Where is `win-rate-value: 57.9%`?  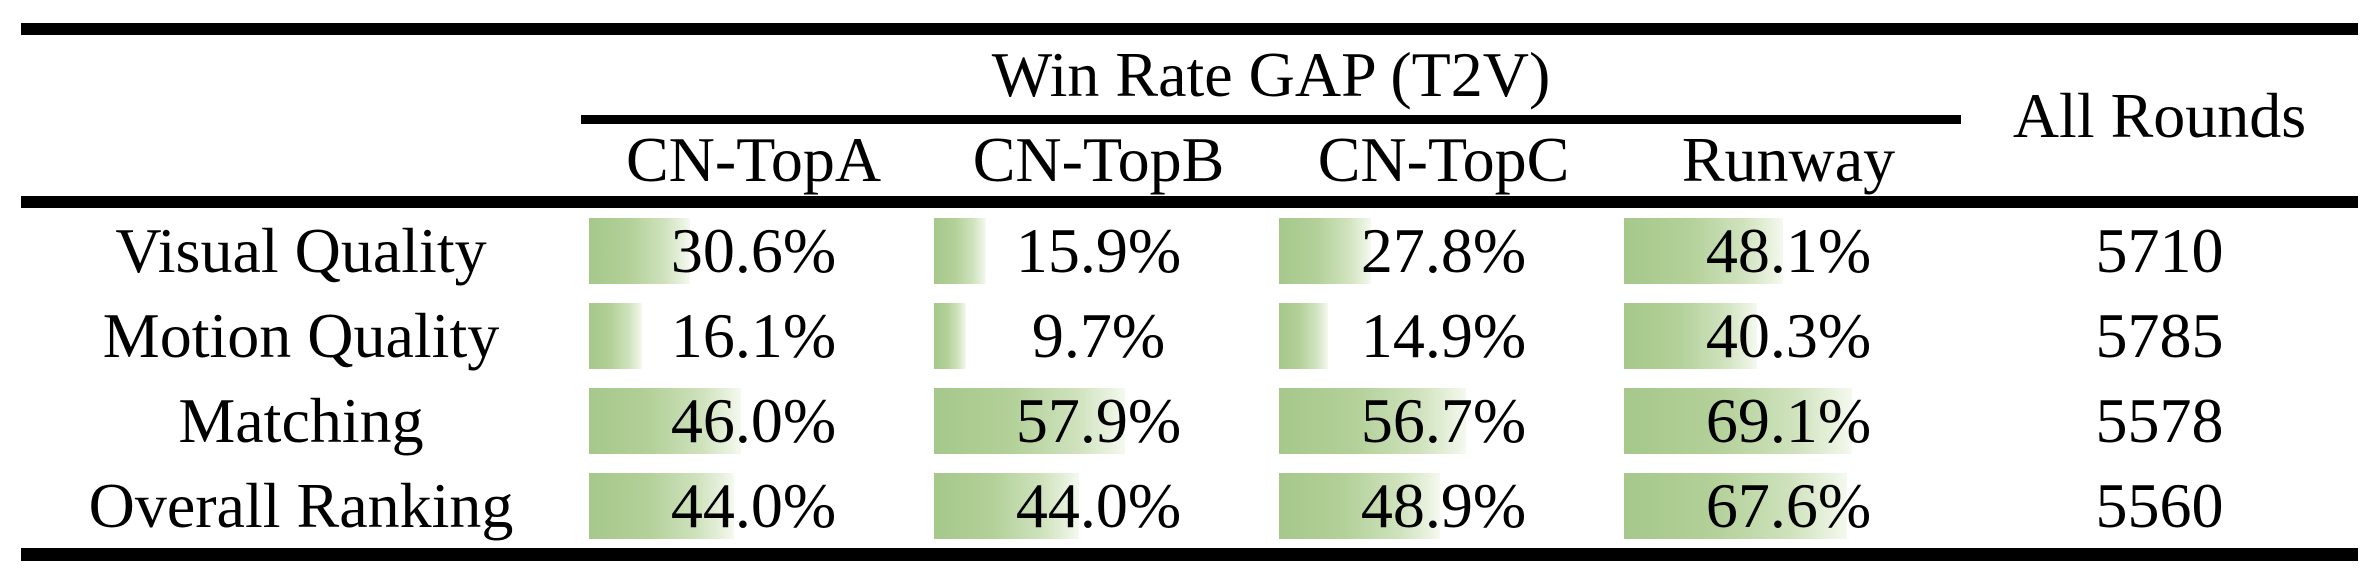
win-rate-value: 57.9% is located at coordinates (1098, 420).